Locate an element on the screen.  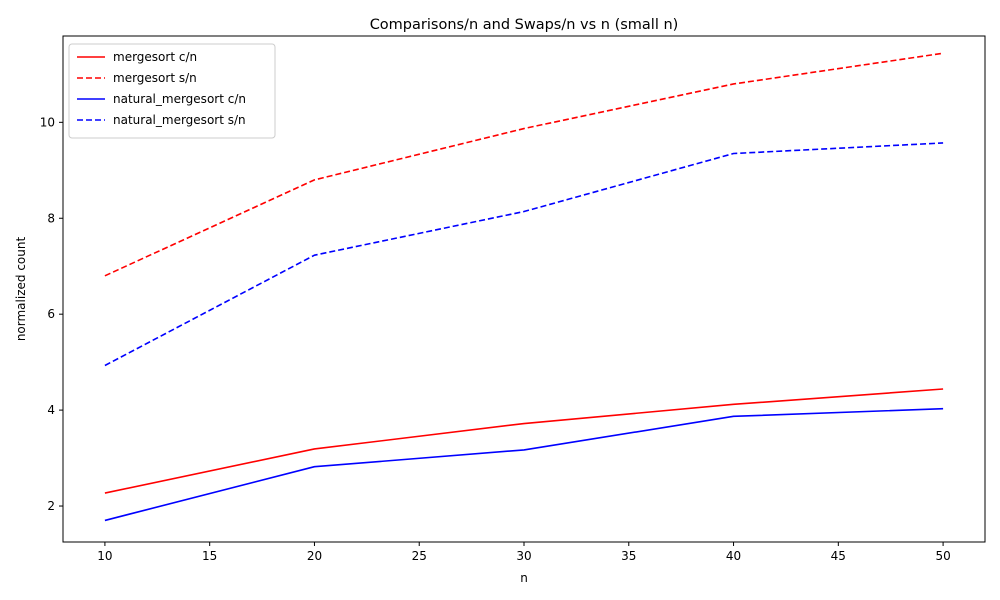
x-tick-label: 25 is located at coordinates (419, 556).